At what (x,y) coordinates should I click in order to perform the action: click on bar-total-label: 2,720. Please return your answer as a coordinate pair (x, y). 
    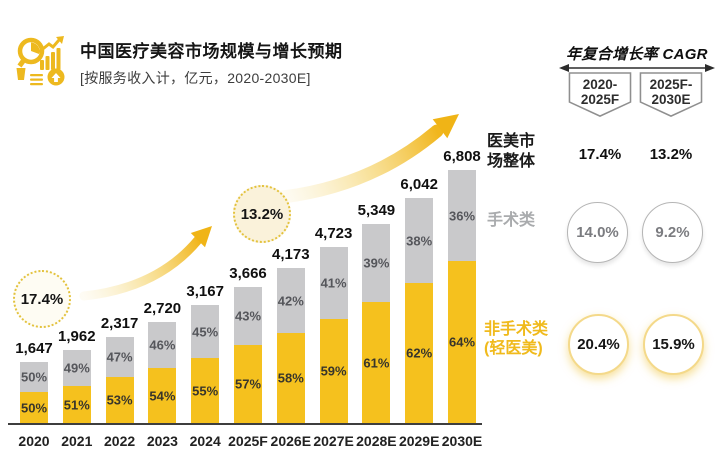
    Looking at the image, I should click on (162, 308).